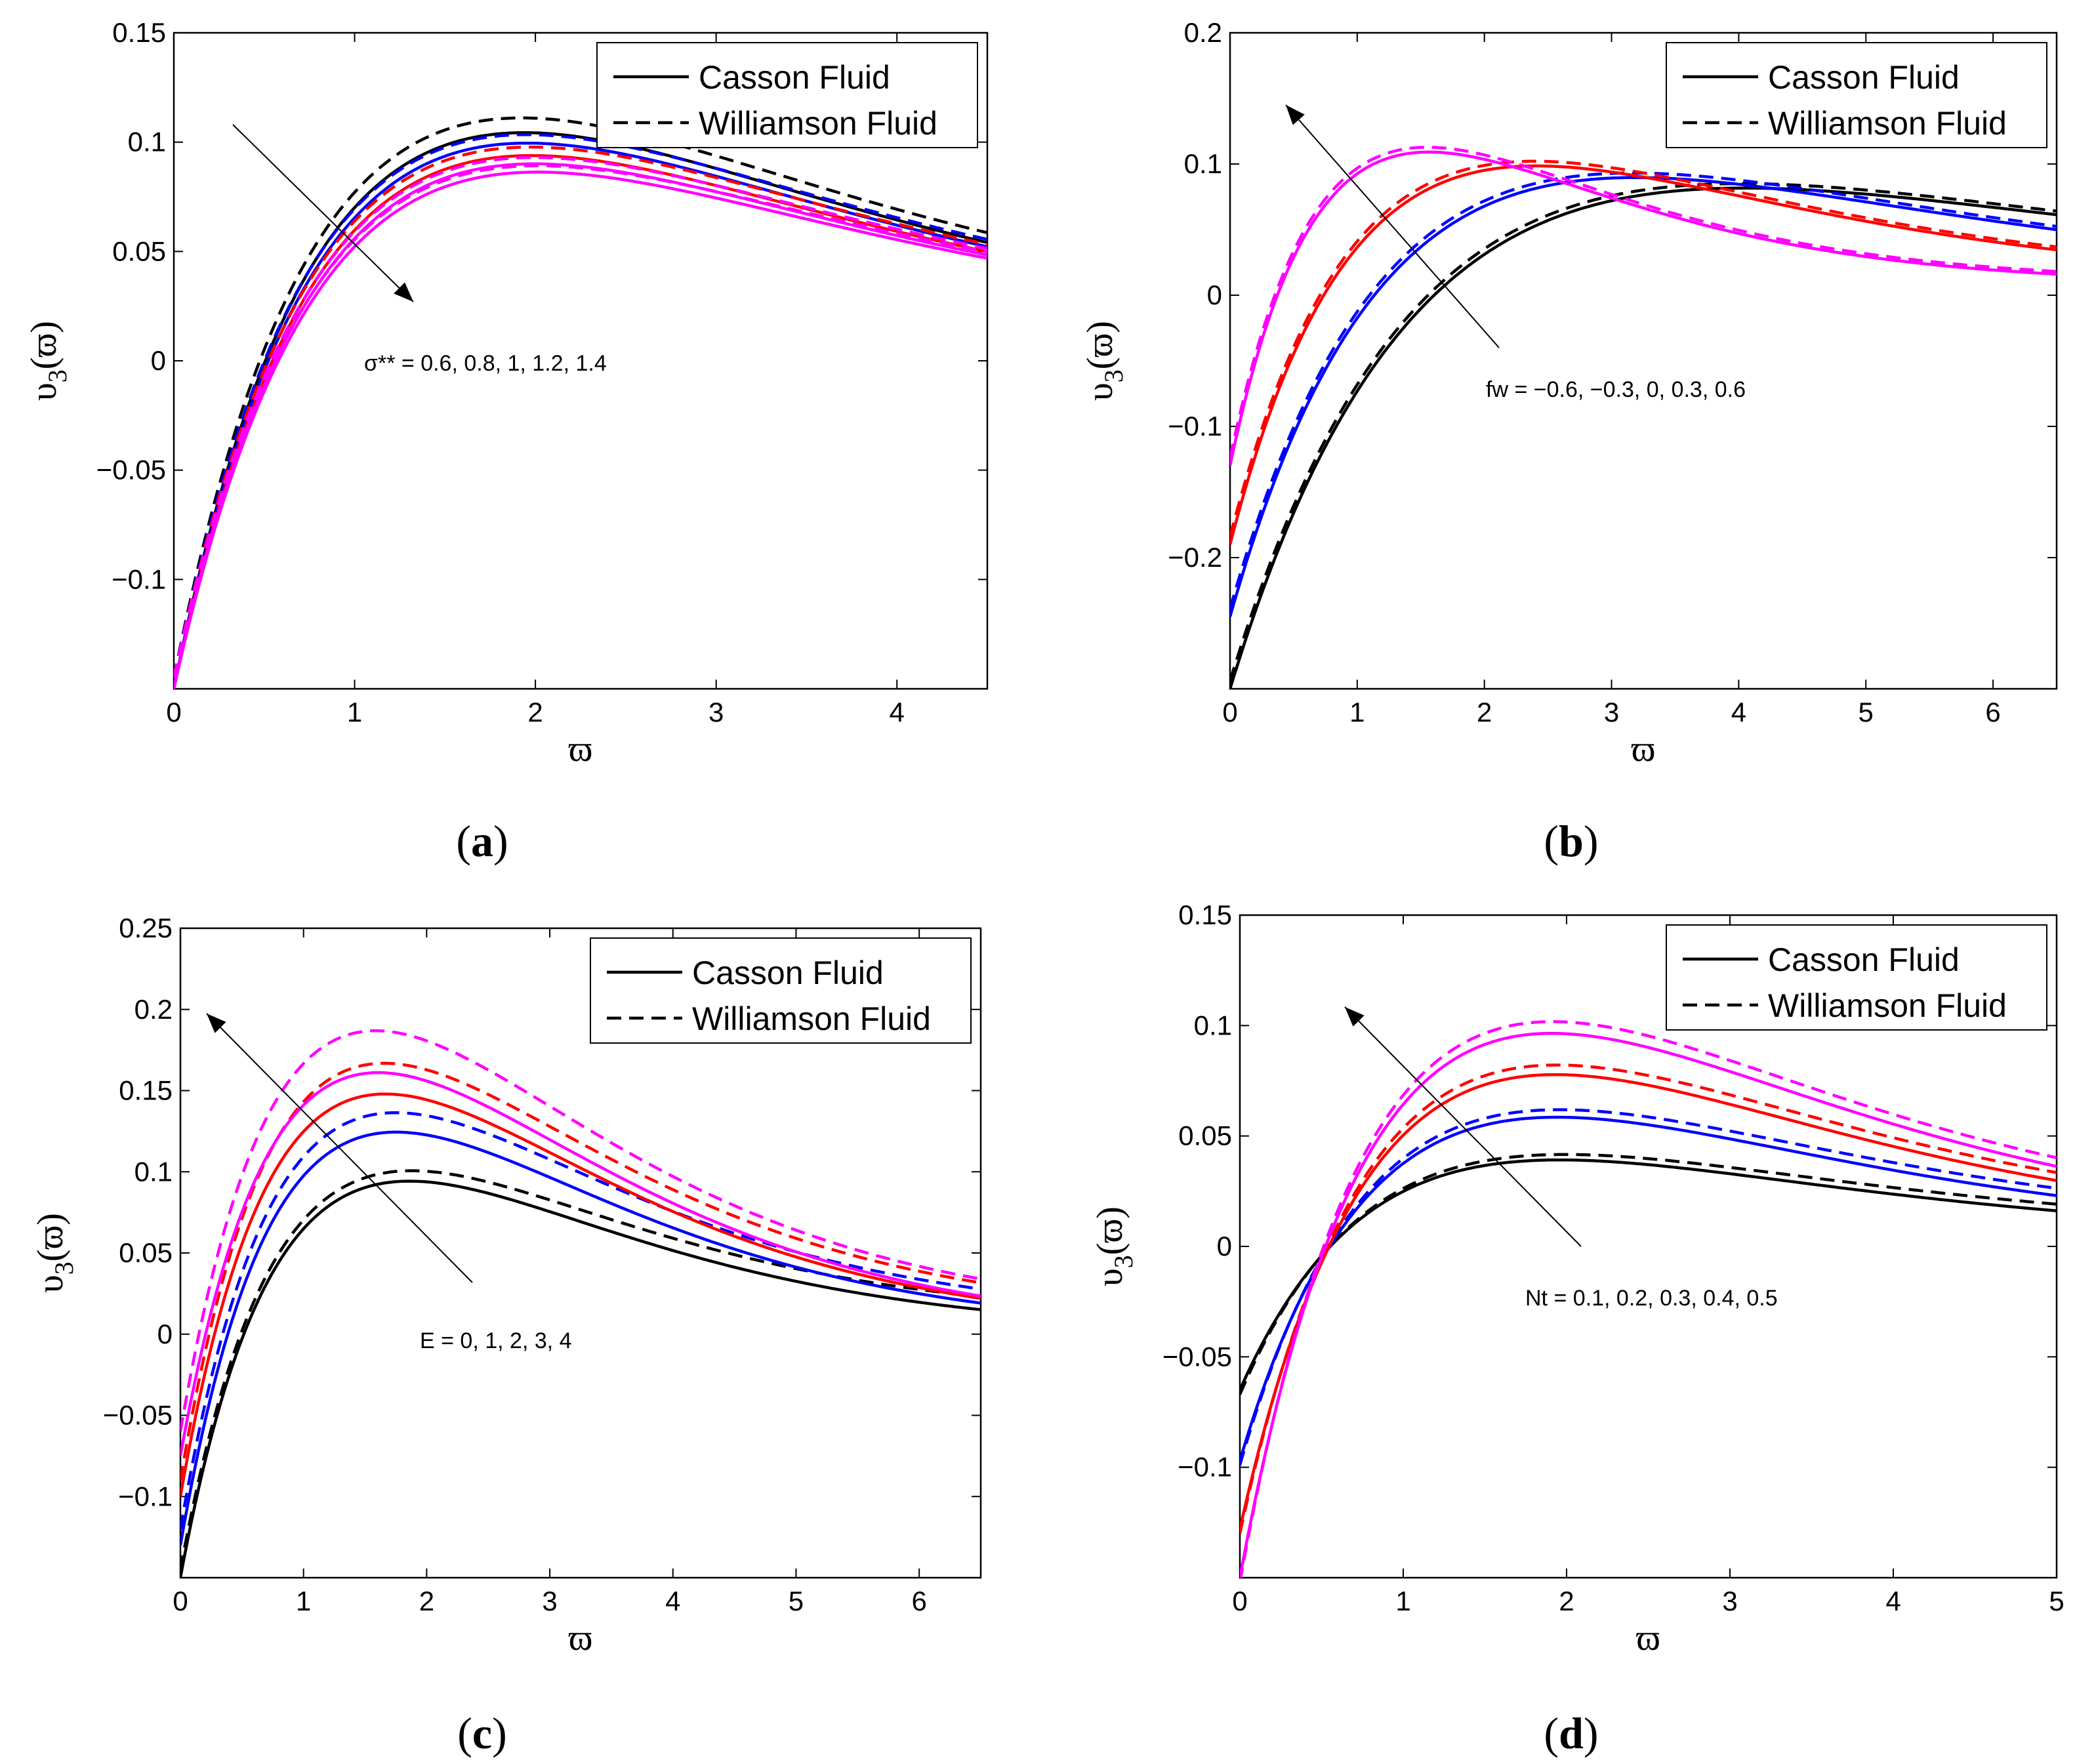 Image resolution: width=2075 pixels, height=1764 pixels. I want to click on annotation-label: σ** = 0.6, 0.8, 1, 1.2, 1.4, so click(486, 363).